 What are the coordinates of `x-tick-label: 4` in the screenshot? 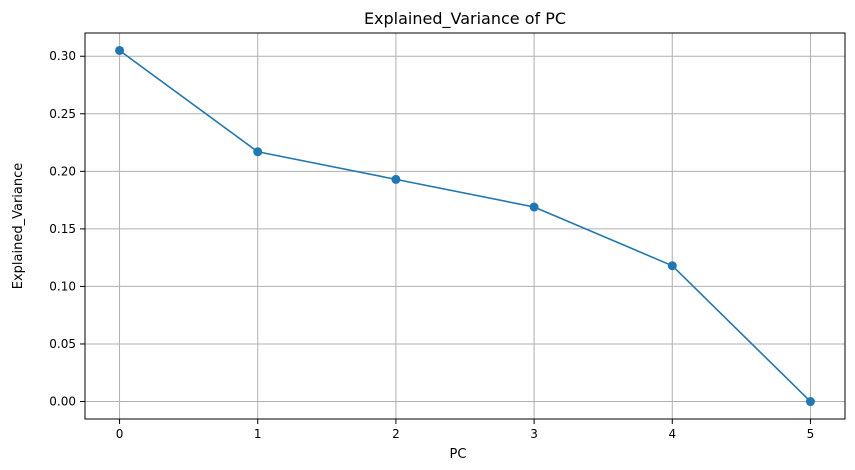 It's located at (672, 434).